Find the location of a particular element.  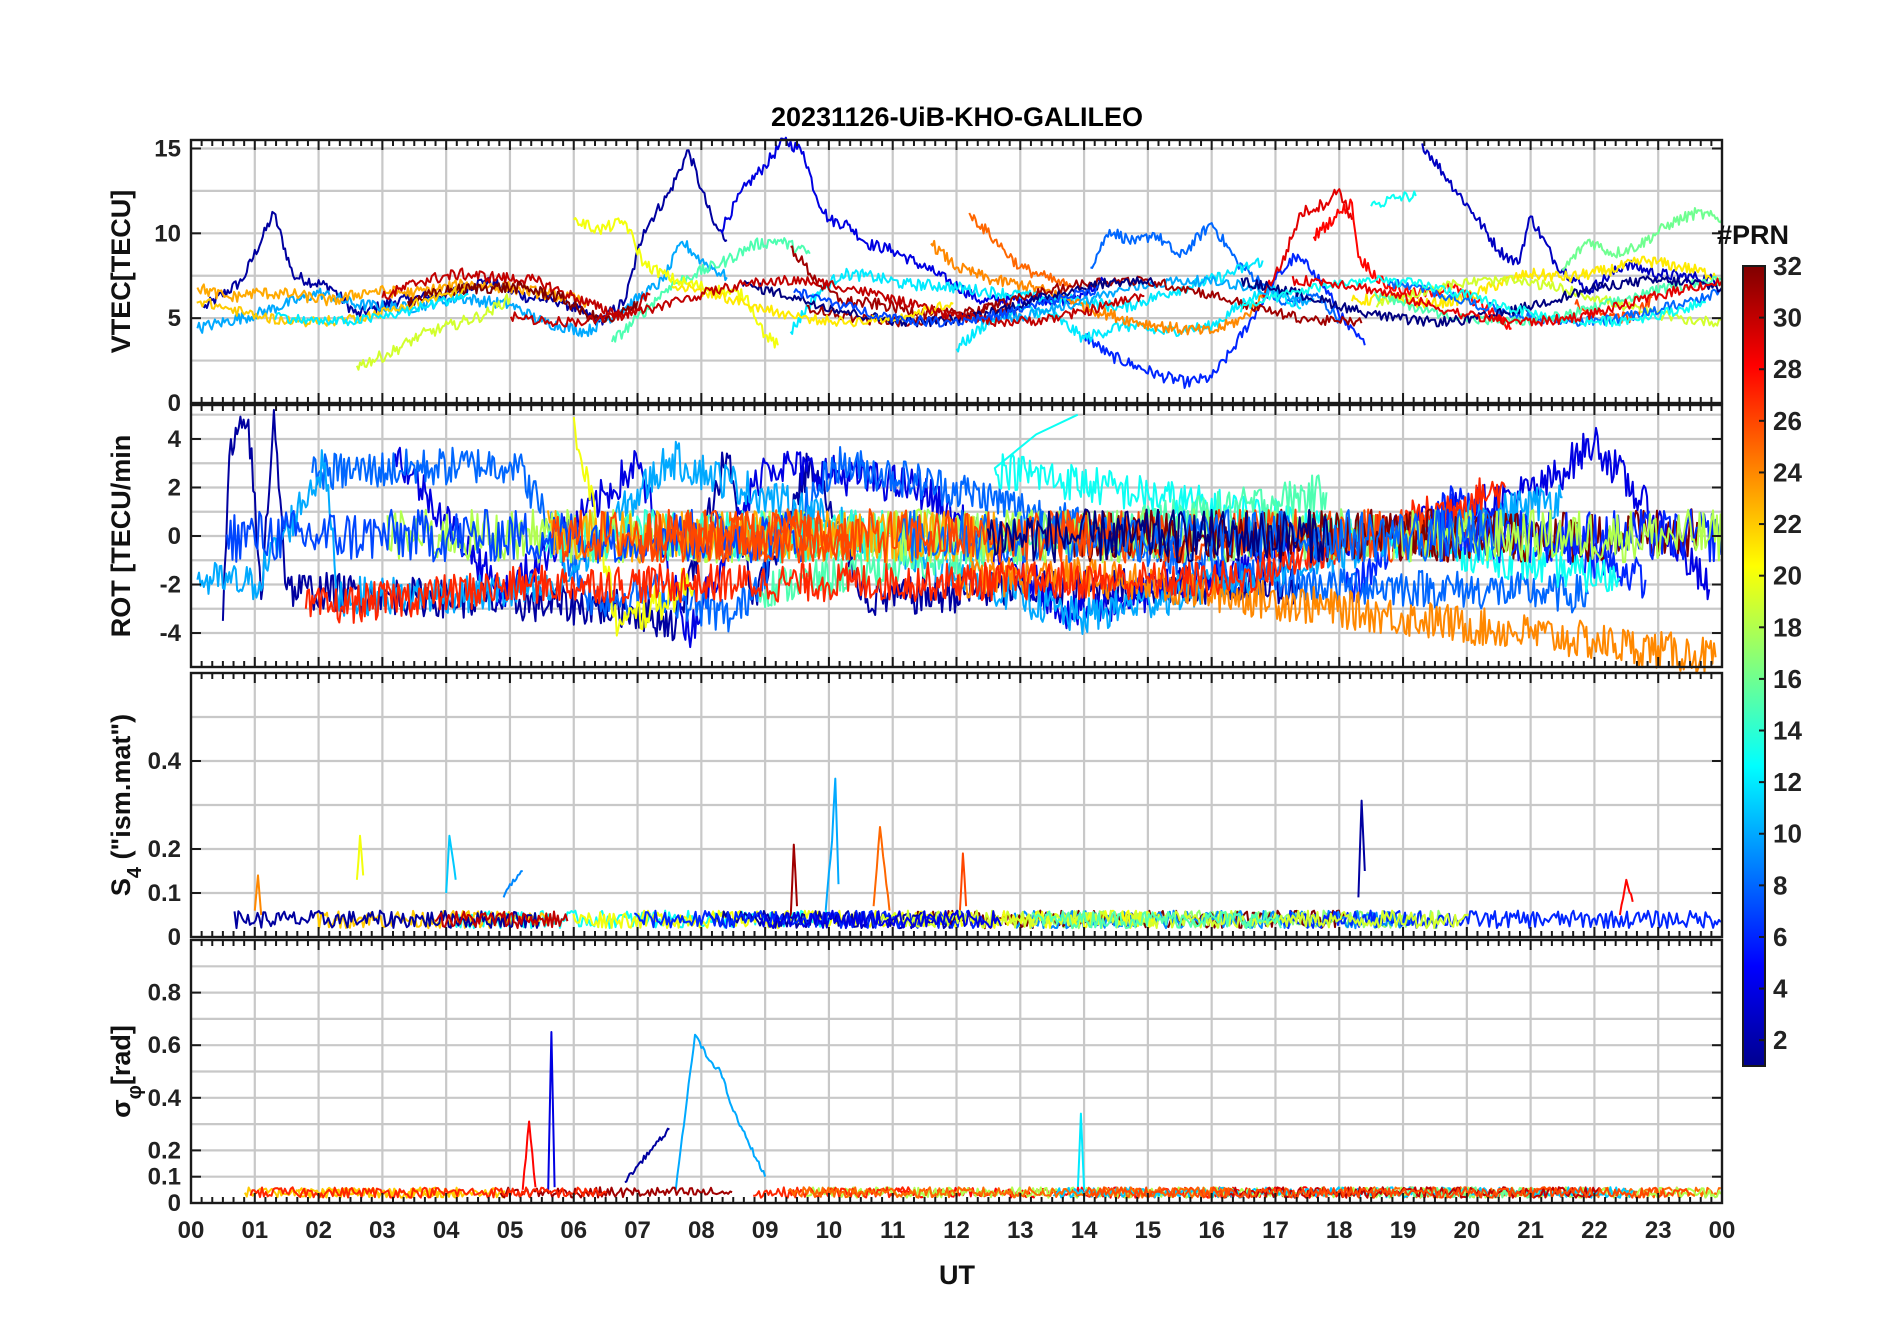

x-tick-label: 12 is located at coordinates (956, 1230).